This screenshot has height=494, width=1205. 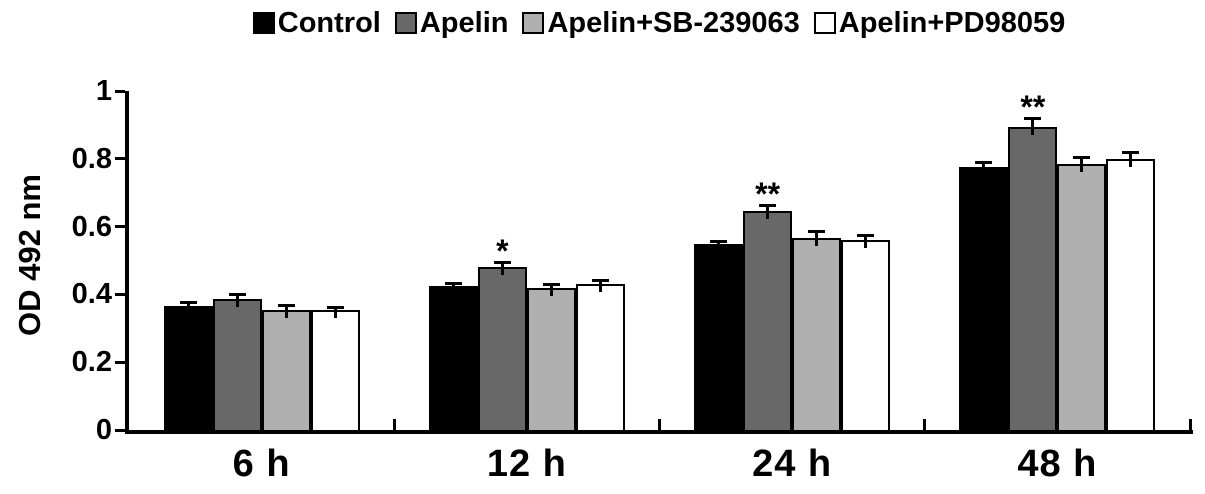 What do you see at coordinates (1082, 297) in the screenshot?
I see `bar-apelin-sb-239063-48-h` at bounding box center [1082, 297].